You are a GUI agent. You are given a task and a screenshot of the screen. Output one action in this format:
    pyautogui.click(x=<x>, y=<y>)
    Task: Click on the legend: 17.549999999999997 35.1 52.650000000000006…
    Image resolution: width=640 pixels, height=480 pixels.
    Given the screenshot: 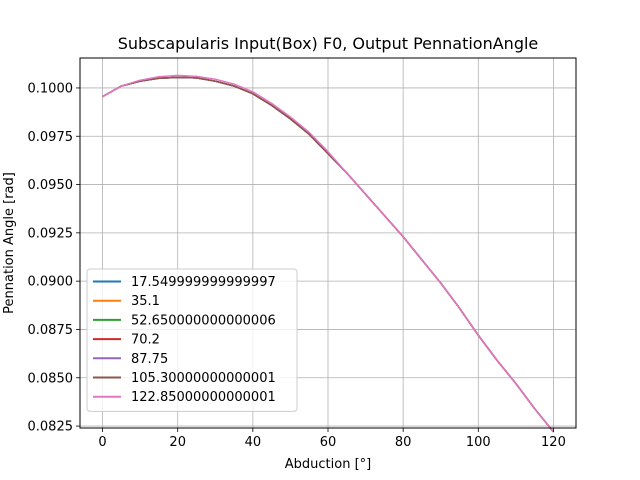 What is the action you would take?
    pyautogui.click(x=192, y=340)
    